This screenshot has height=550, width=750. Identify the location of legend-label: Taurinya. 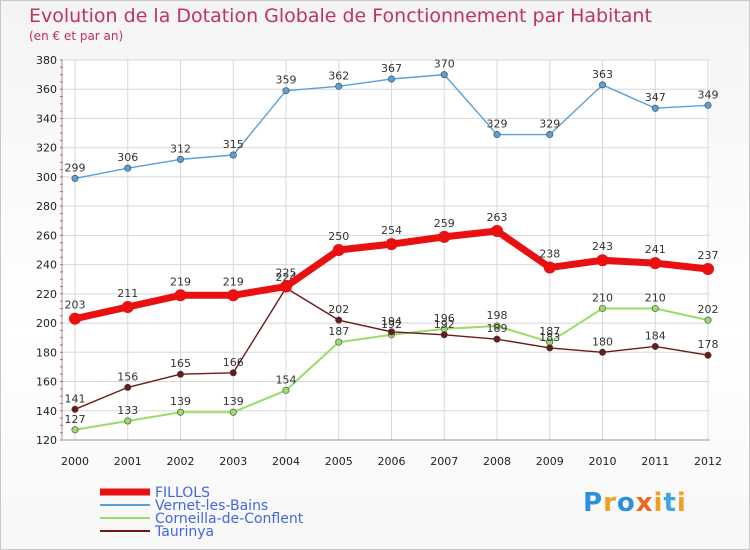
(184, 532).